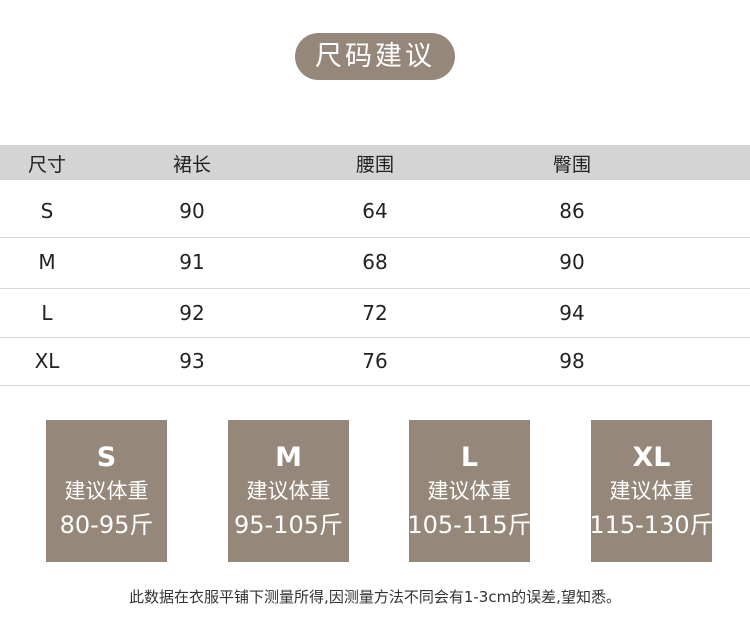  I want to click on table-cell: 76, so click(375, 361).